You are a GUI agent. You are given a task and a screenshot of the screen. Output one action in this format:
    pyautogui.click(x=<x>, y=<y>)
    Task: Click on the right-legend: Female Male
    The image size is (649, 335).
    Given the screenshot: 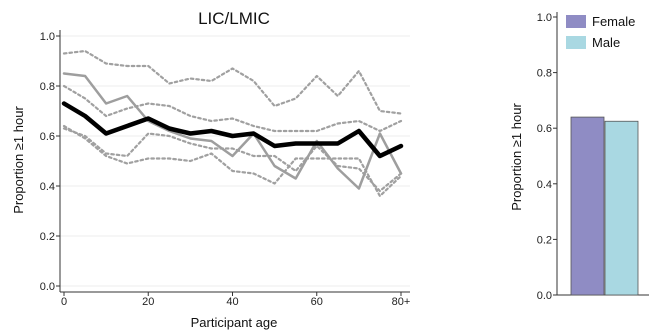 What is the action you would take?
    pyautogui.click(x=600, y=32)
    